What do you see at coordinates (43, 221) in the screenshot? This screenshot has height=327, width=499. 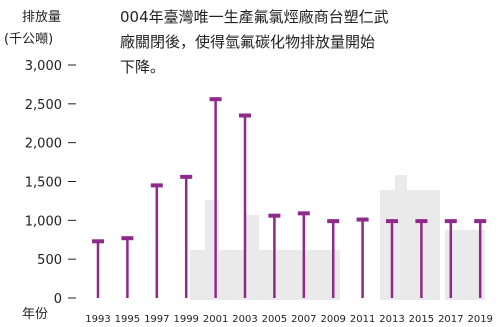 I see `y-tick-label: 1,000` at bounding box center [43, 221].